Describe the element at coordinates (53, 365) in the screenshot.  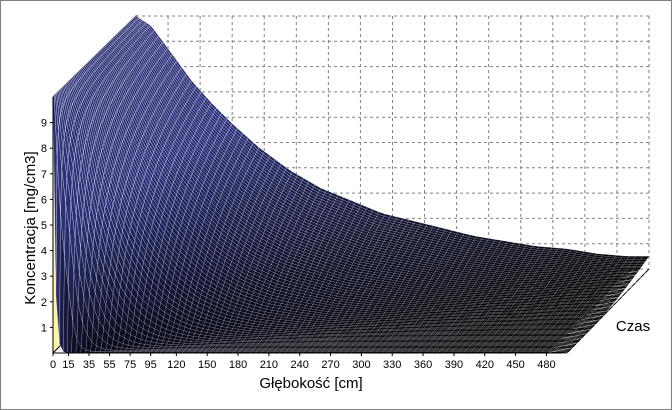
I see `x-tick-label: 0` at that location.